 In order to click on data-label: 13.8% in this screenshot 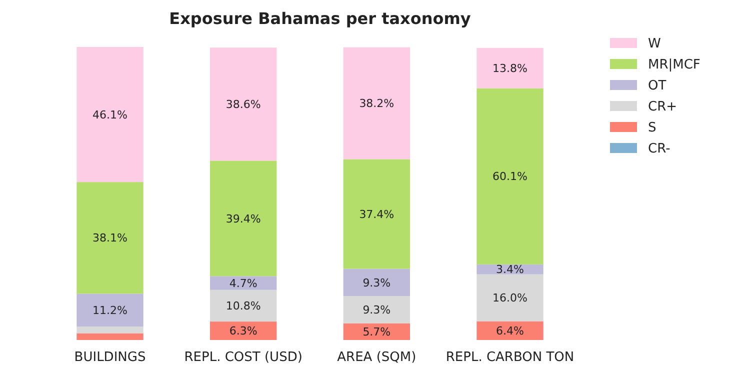, I will do `click(510, 68)`.